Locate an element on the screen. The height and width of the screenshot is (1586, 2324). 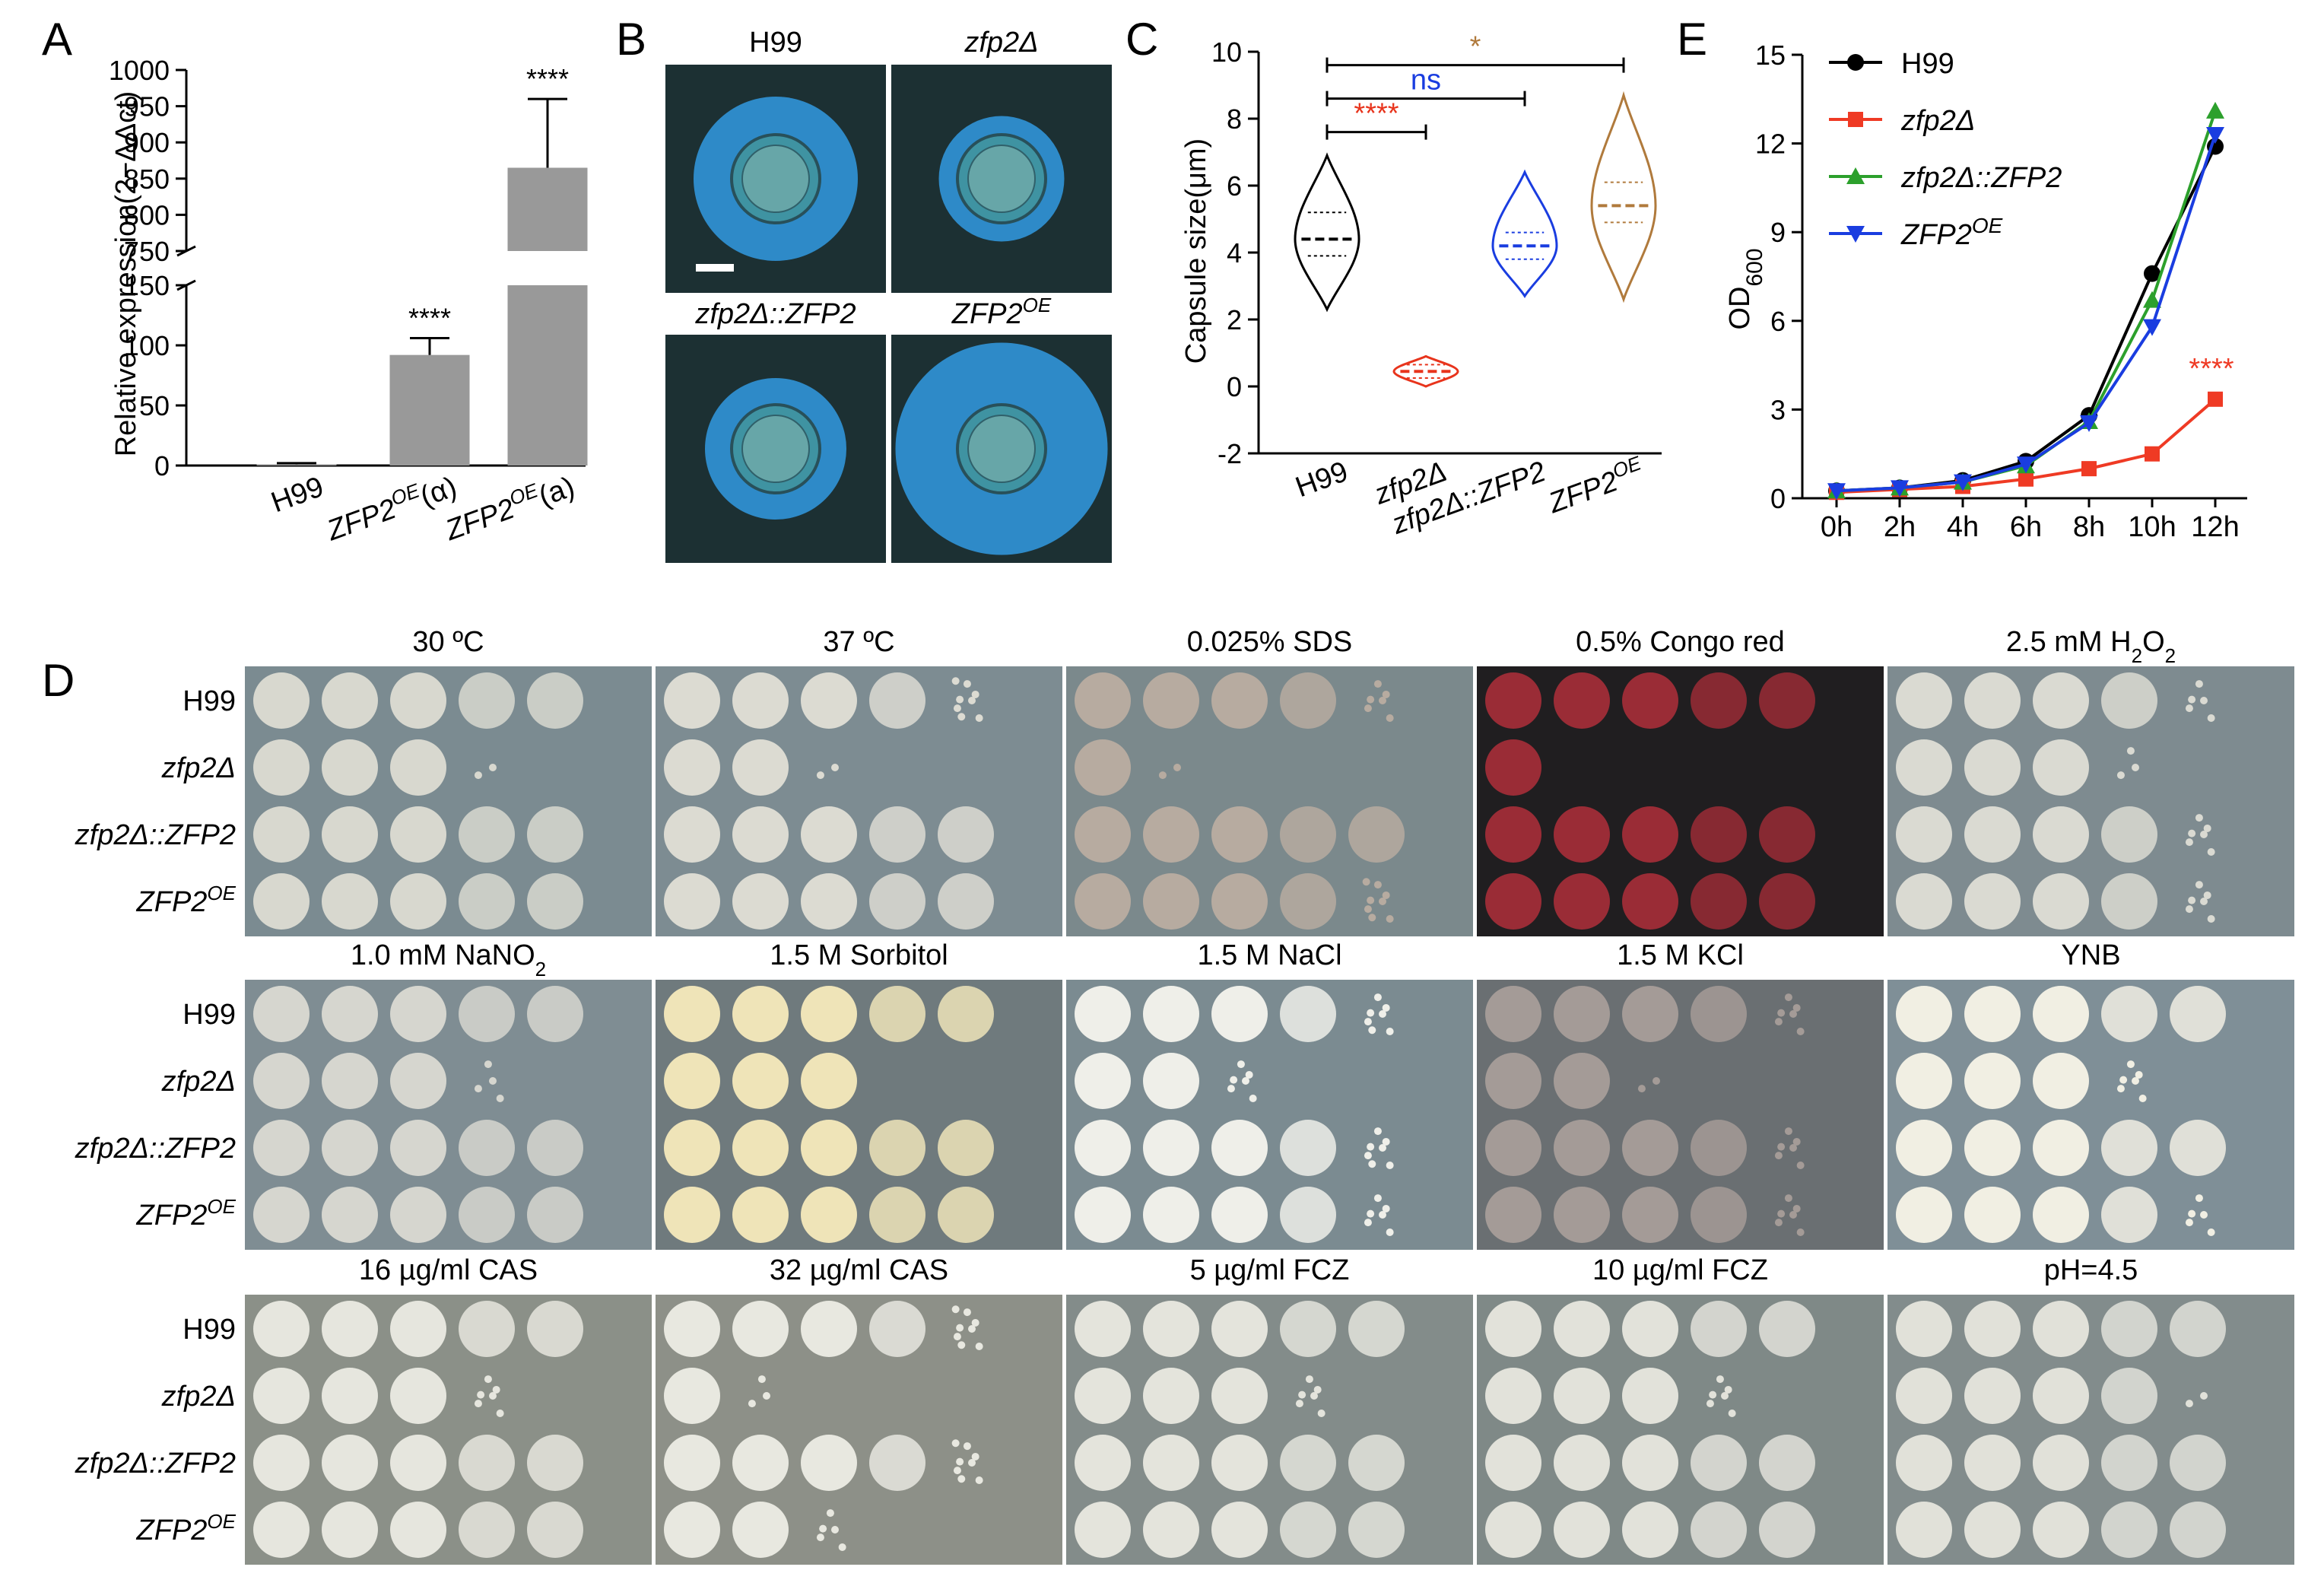
strain-label: H99 is located at coordinates (209, 701).